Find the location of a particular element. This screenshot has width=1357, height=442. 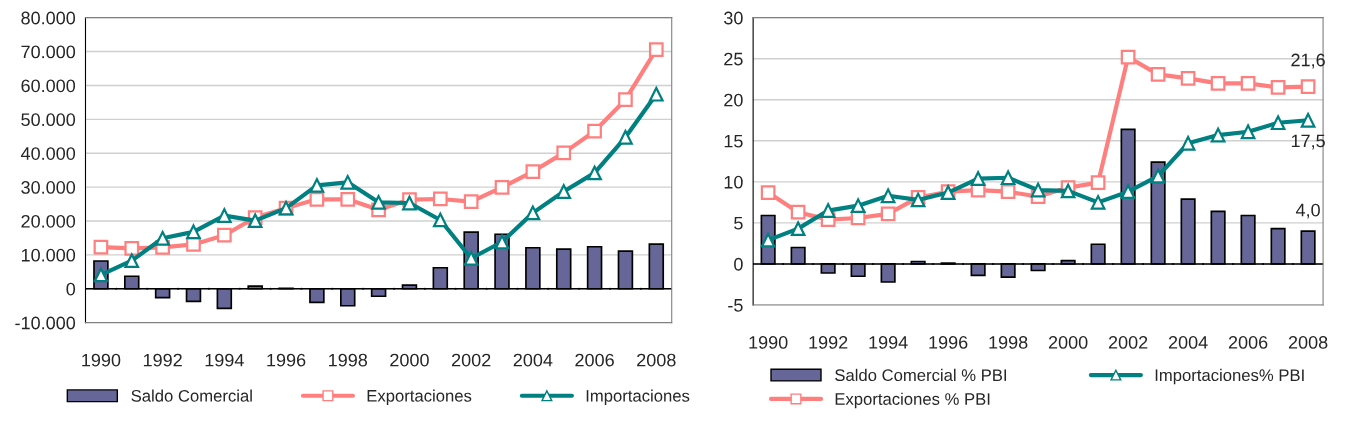

y-tick-label: 30 is located at coordinates (733, 18).